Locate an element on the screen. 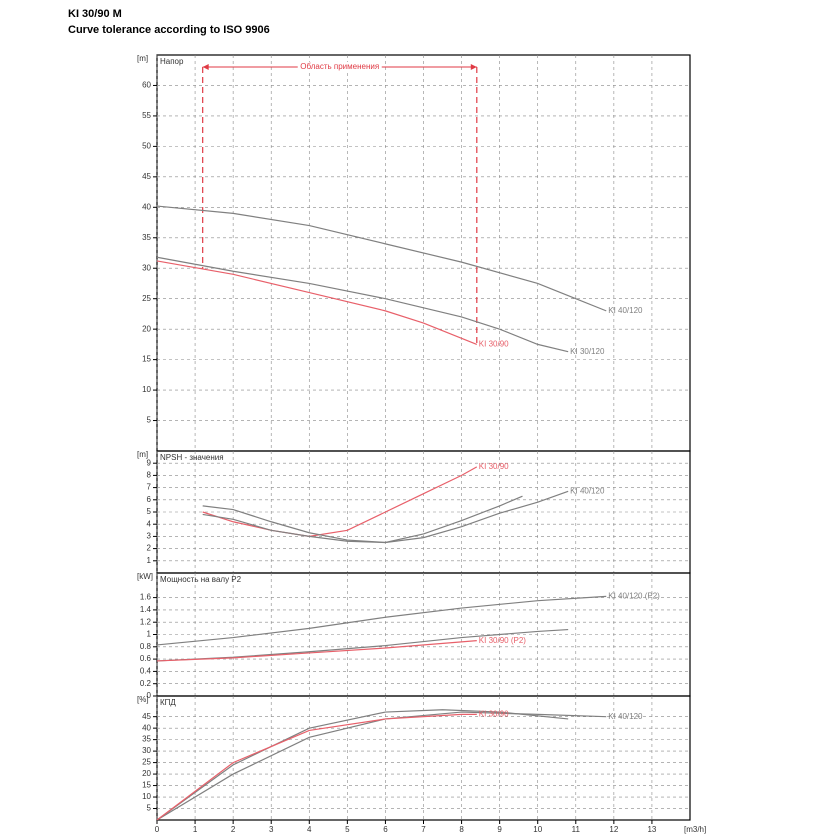  y-tick-label: 0.8 is located at coordinates (146, 646).